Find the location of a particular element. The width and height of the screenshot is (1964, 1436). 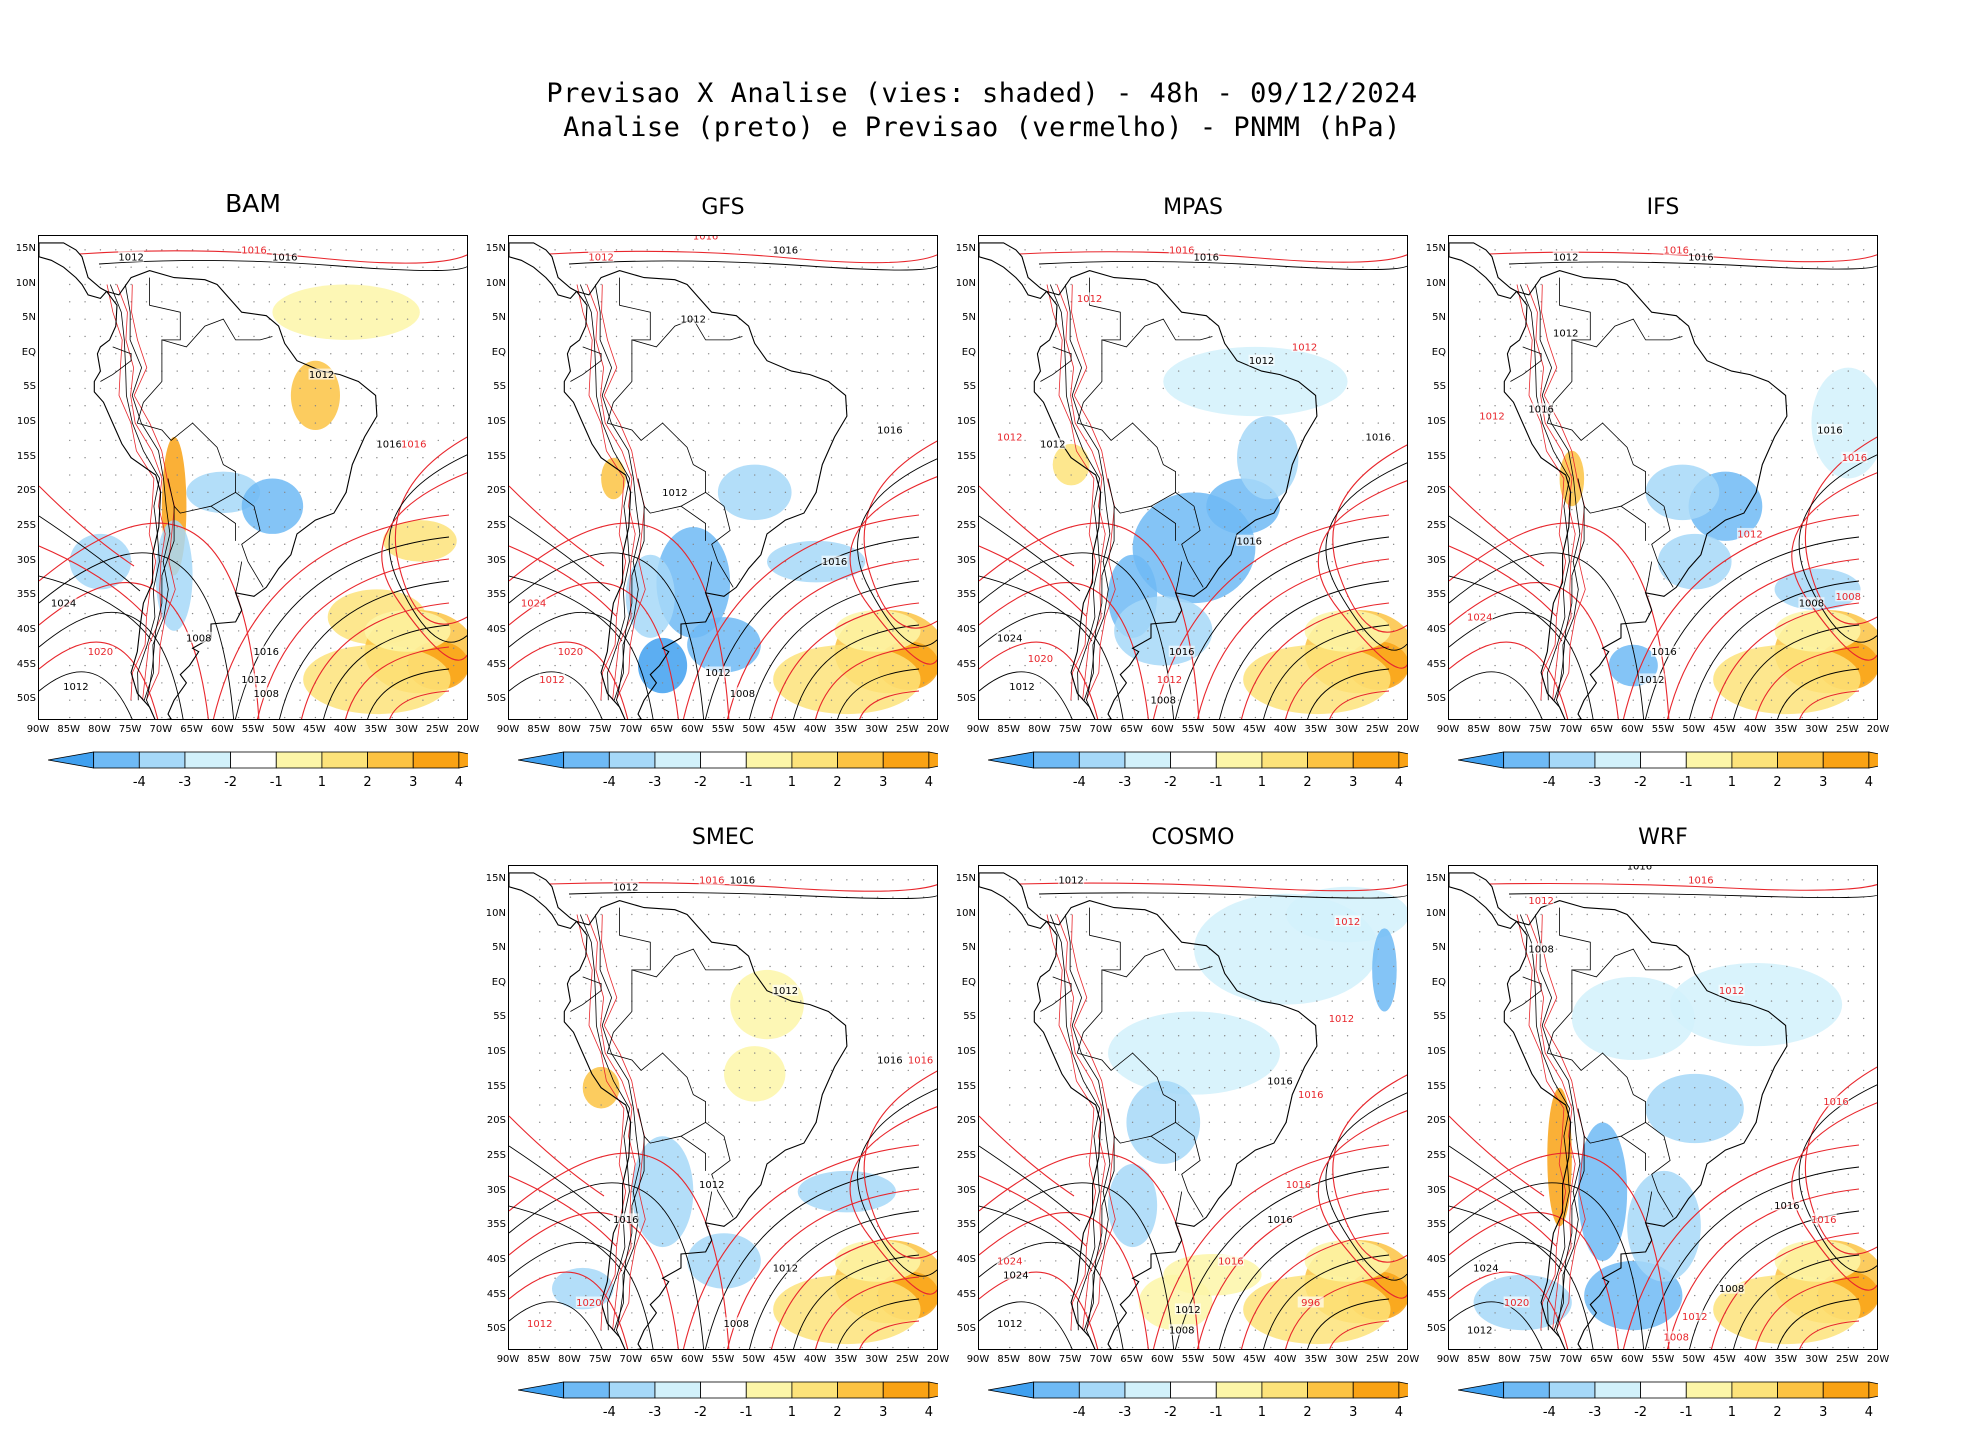

lon-tick-label: 45W is located at coordinates (1254, 729).